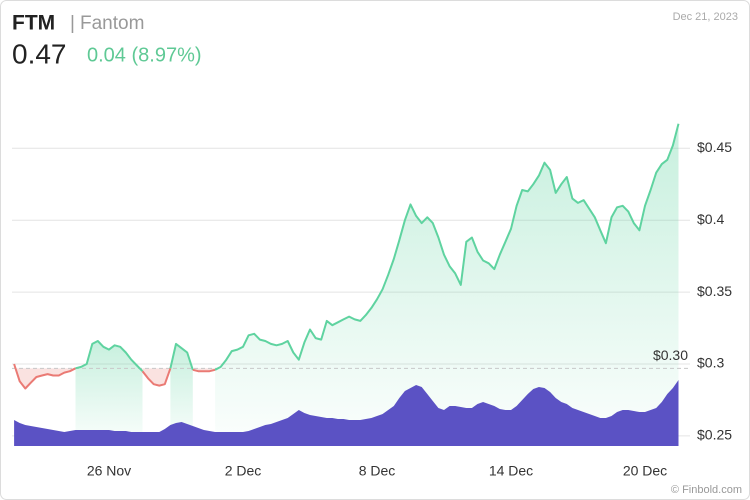 The height and width of the screenshot is (500, 750). I want to click on price: 0.47, so click(39, 53).